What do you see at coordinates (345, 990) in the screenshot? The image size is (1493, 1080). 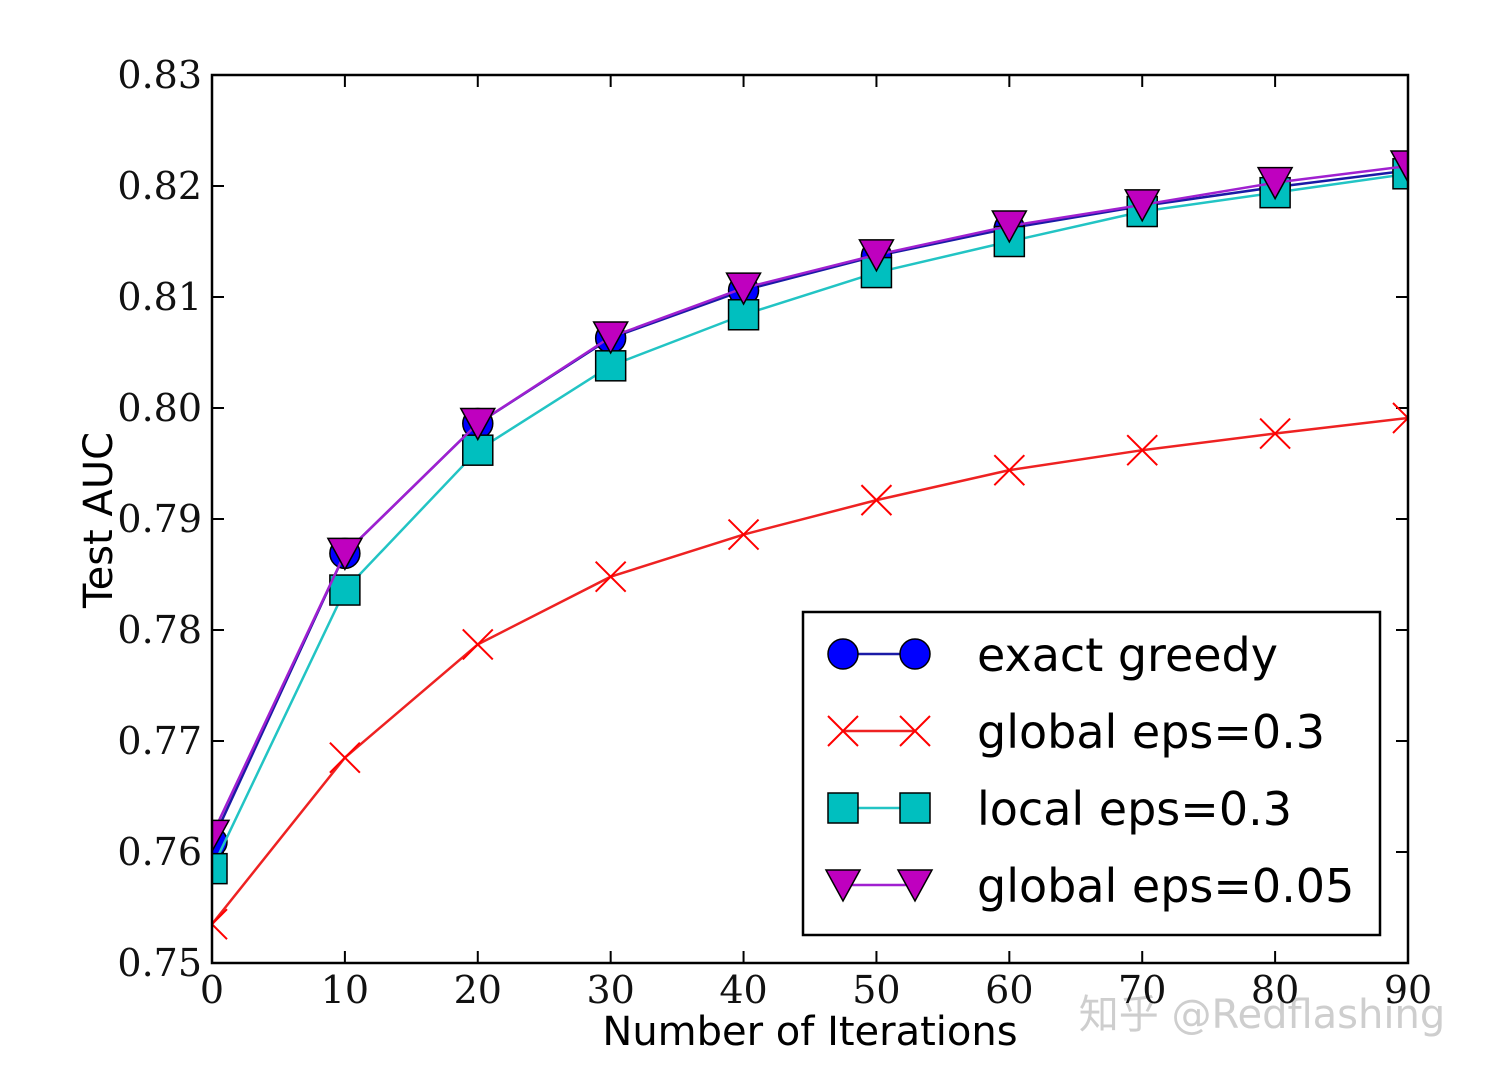 I see `x-tick-label: 10` at bounding box center [345, 990].